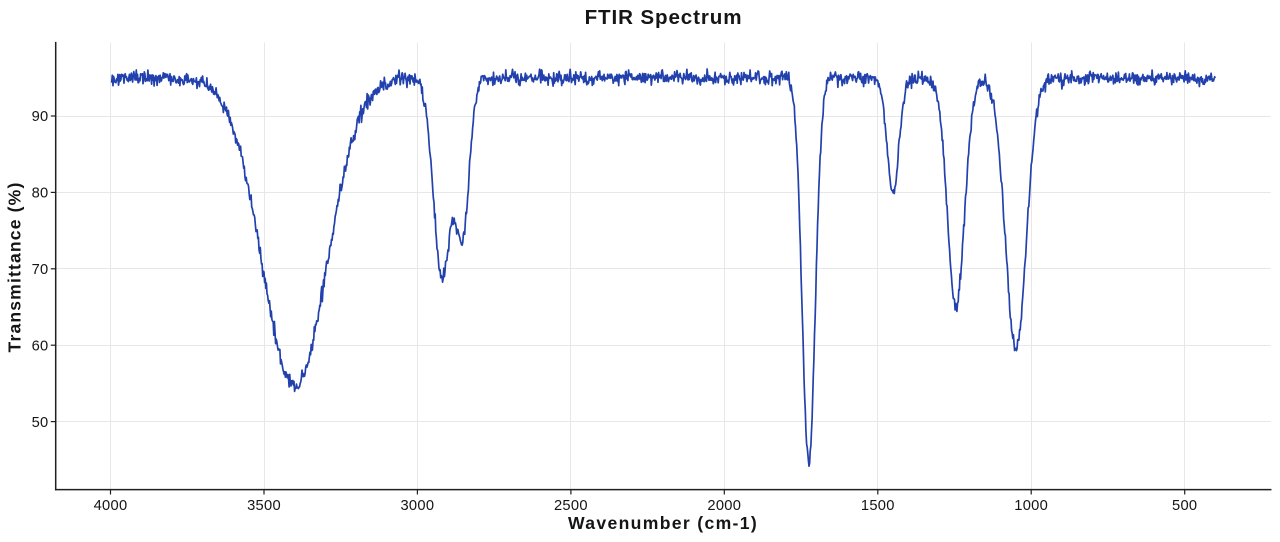  Describe the element at coordinates (417, 506) in the screenshot. I see `svg-text: 3000` at that location.